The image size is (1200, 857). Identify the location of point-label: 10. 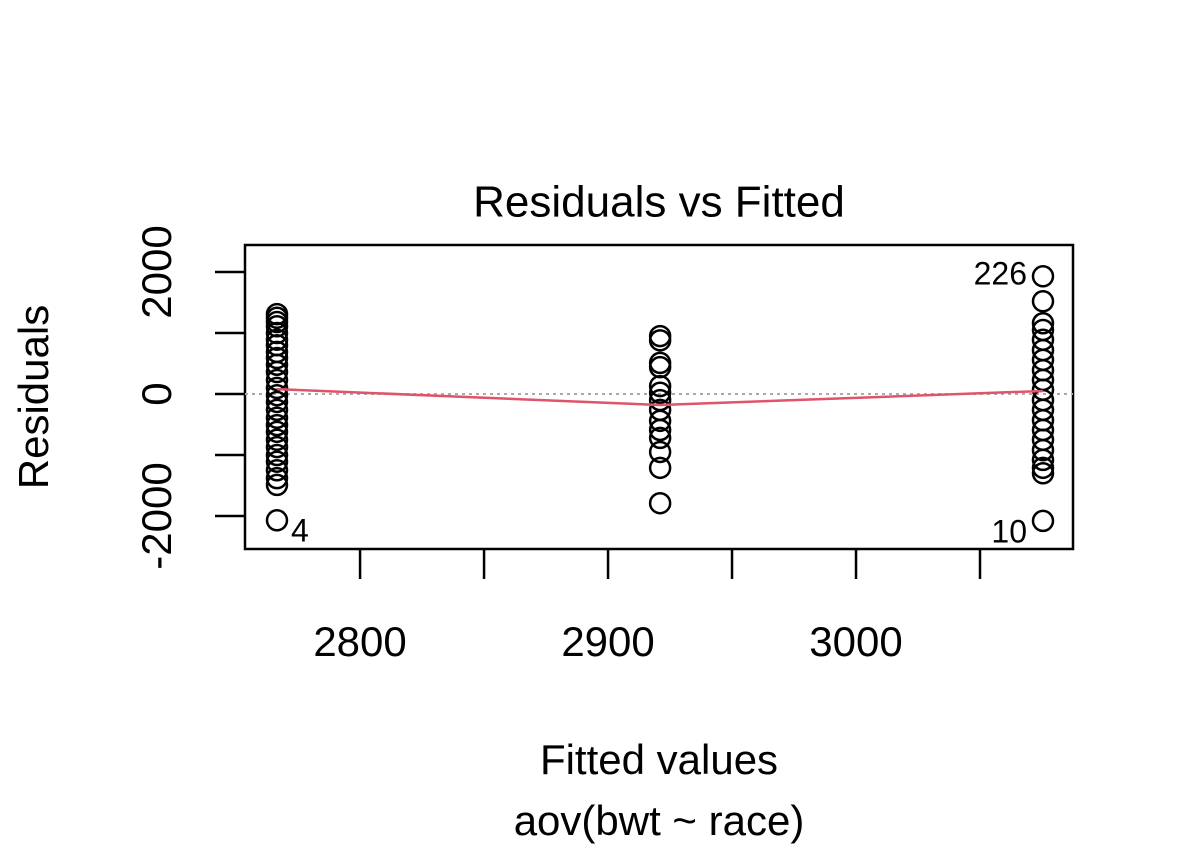
(1009, 531).